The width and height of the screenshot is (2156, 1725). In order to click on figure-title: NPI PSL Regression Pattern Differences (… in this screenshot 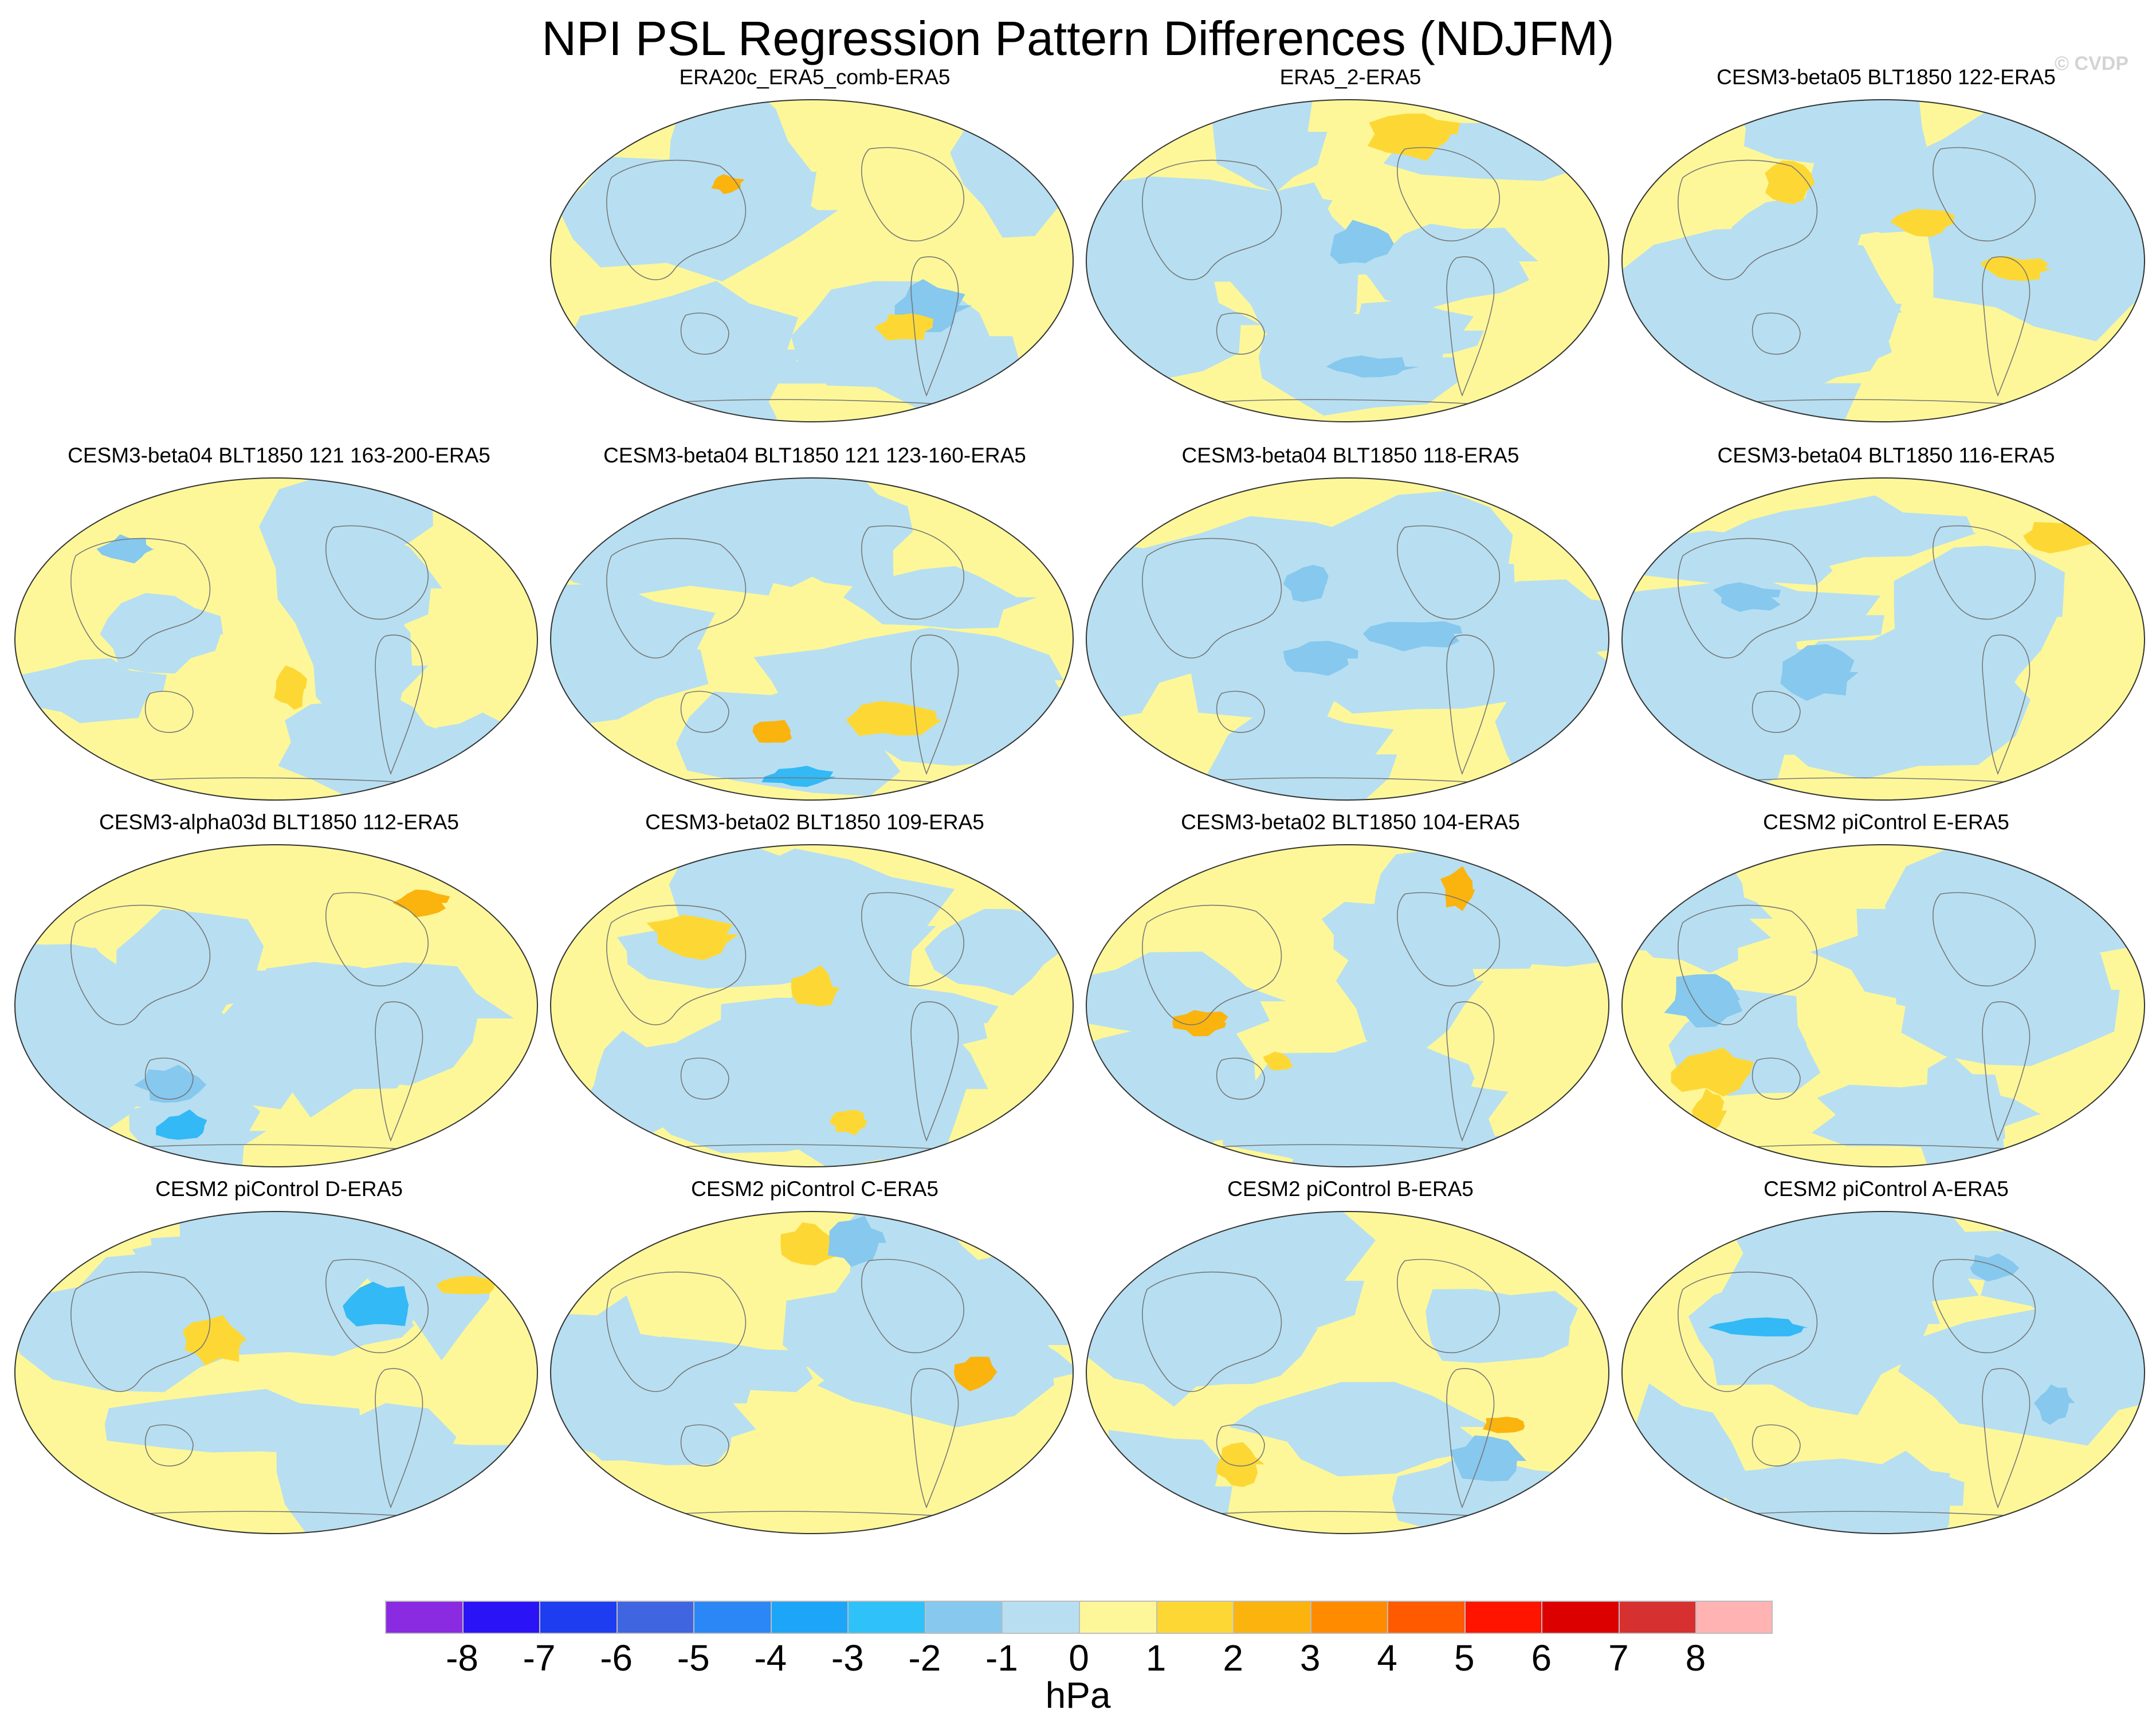, I will do `click(1078, 38)`.